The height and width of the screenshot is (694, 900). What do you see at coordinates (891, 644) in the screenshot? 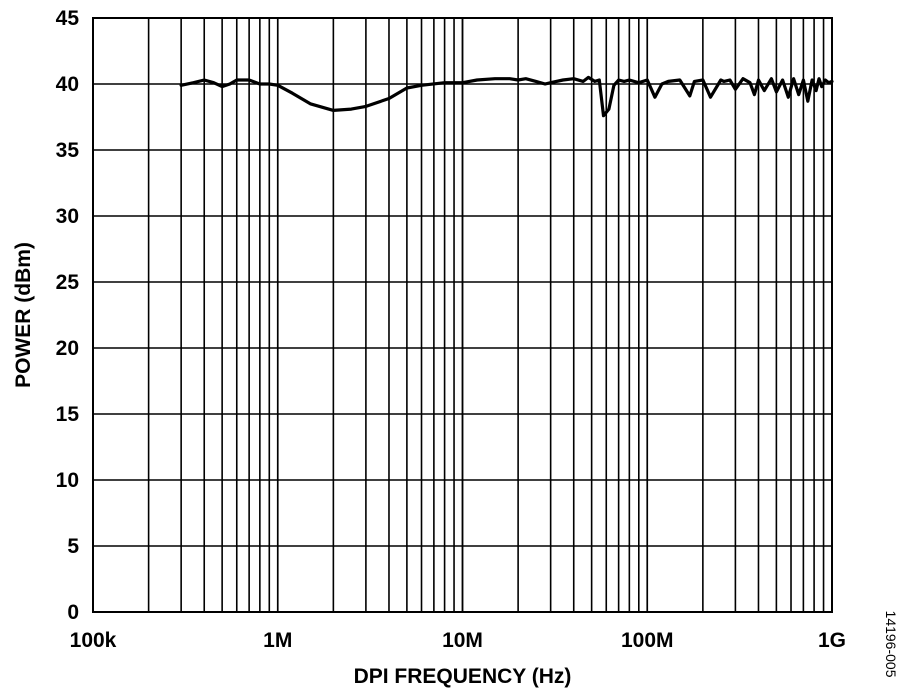
I see `figure-id: 14196-005` at bounding box center [891, 644].